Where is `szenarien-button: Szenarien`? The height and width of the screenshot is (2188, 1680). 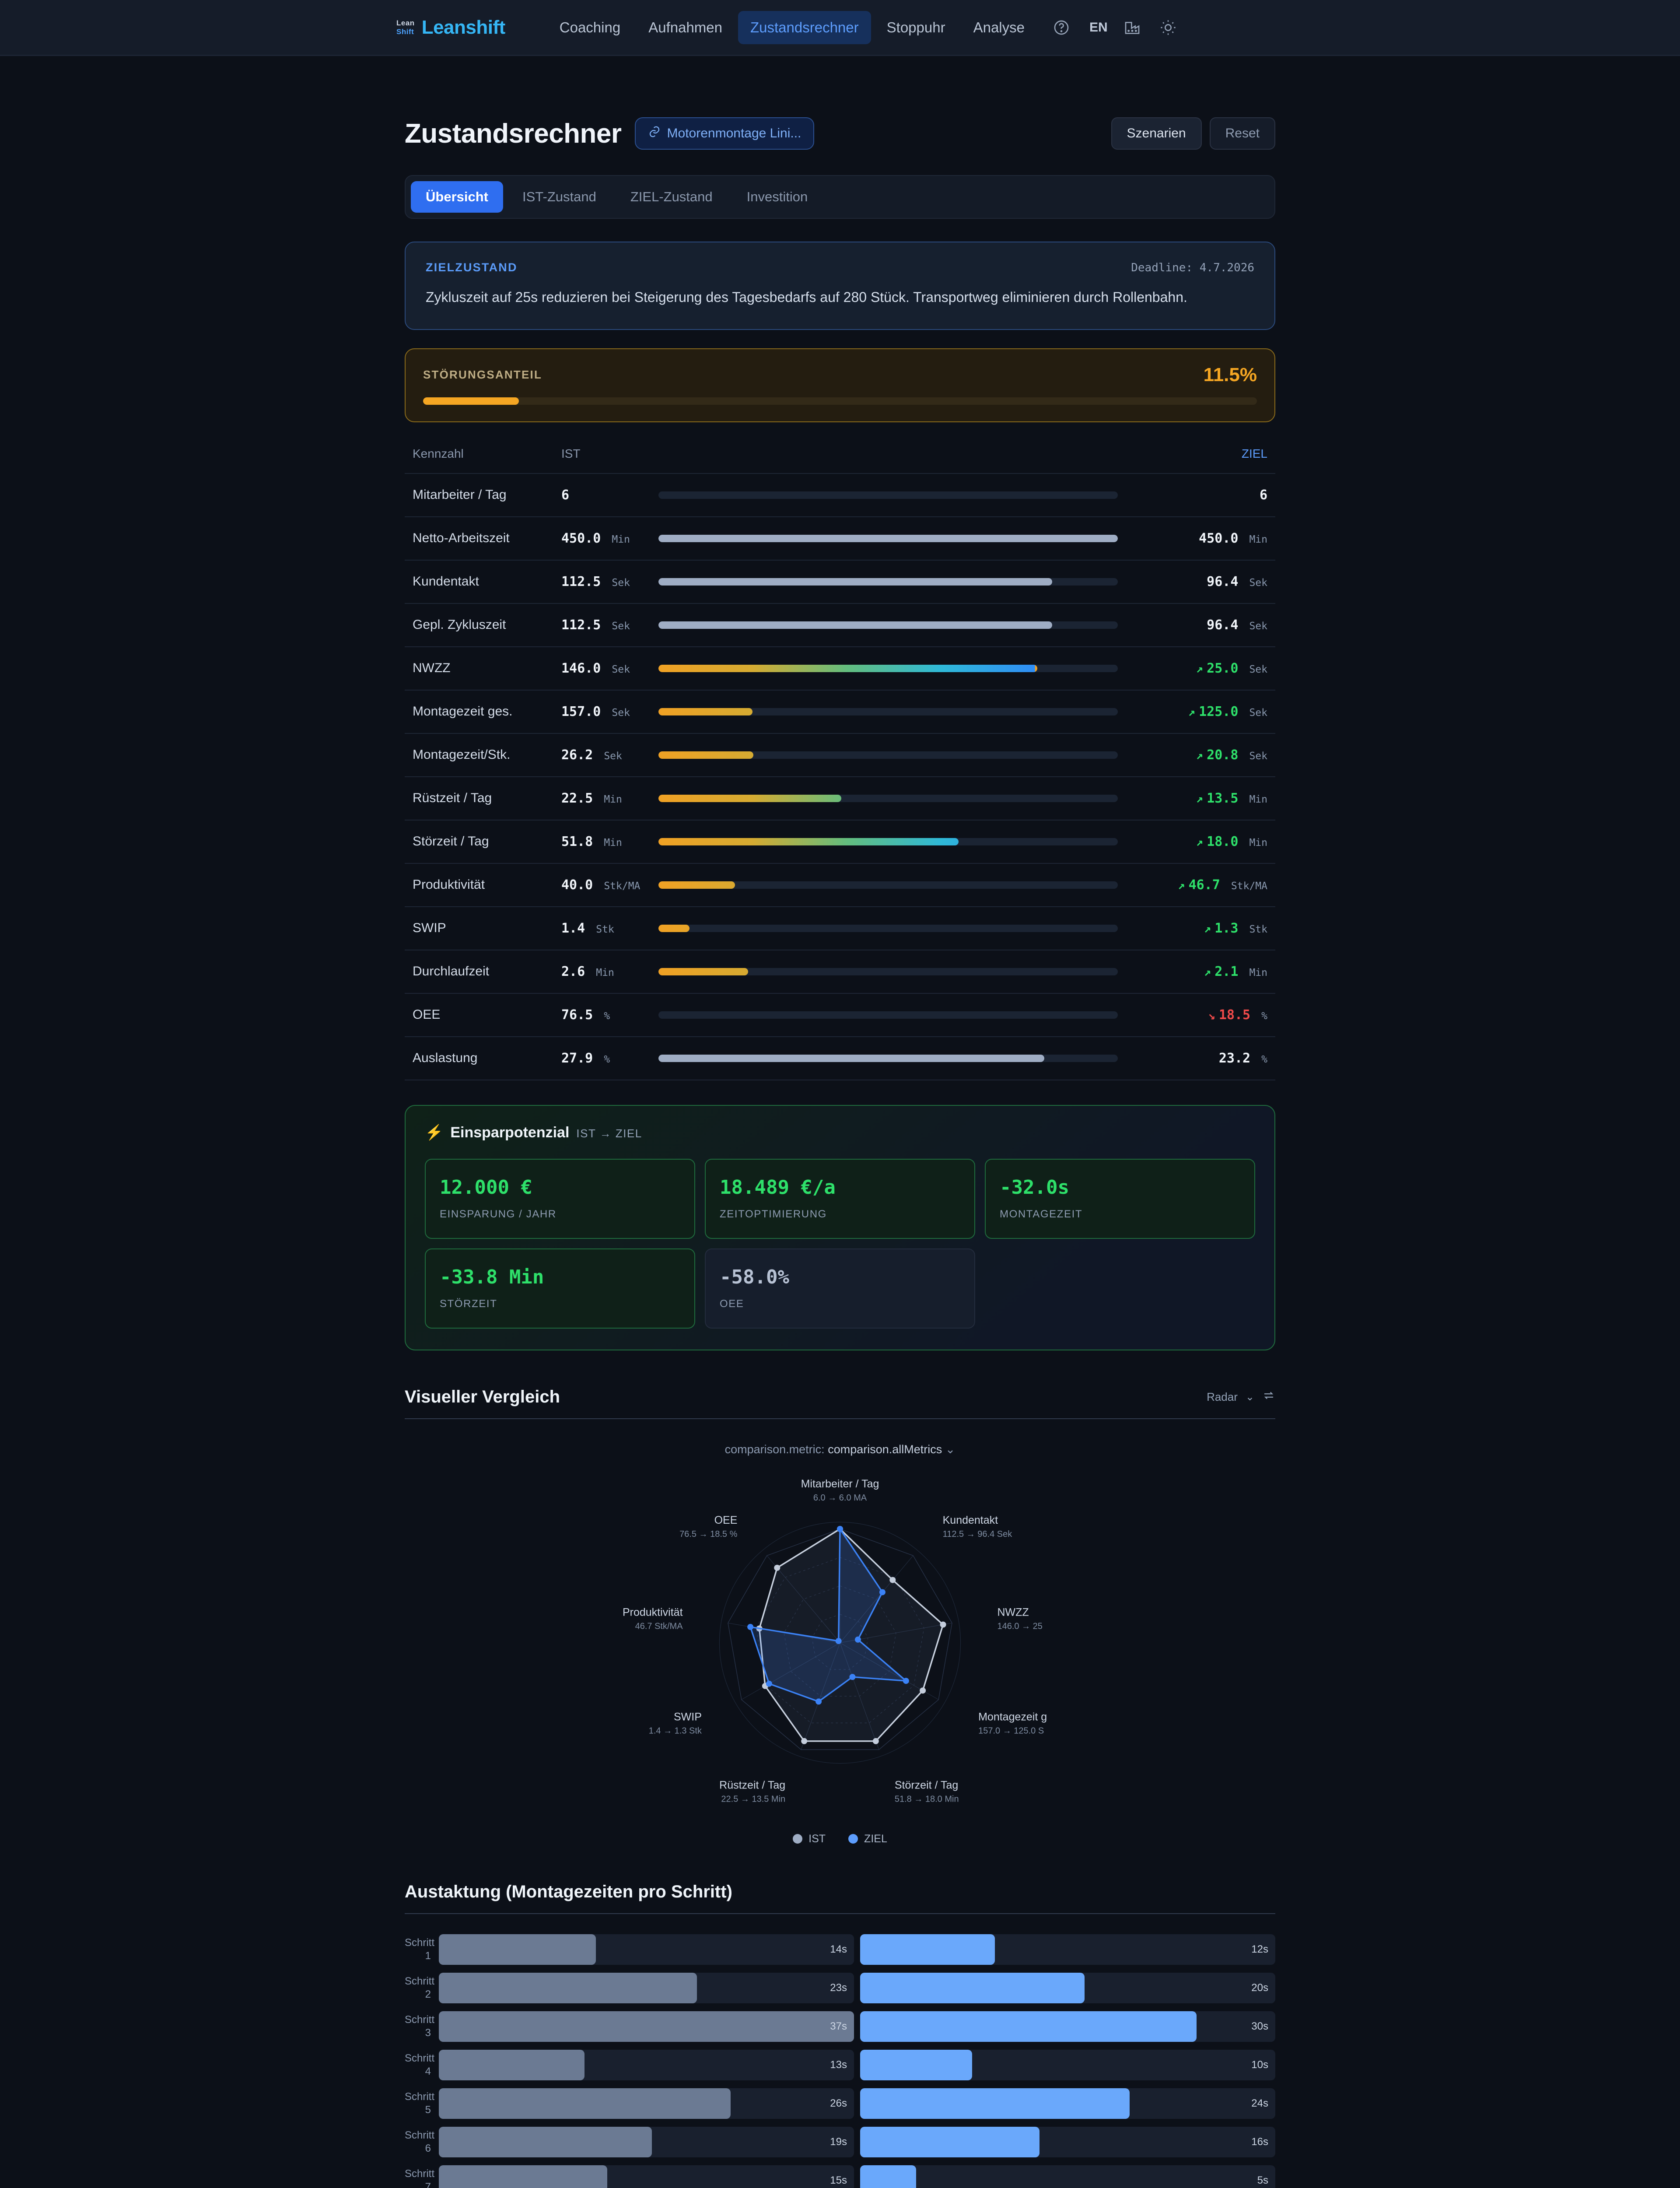 szenarien-button: Szenarien is located at coordinates (1156, 133).